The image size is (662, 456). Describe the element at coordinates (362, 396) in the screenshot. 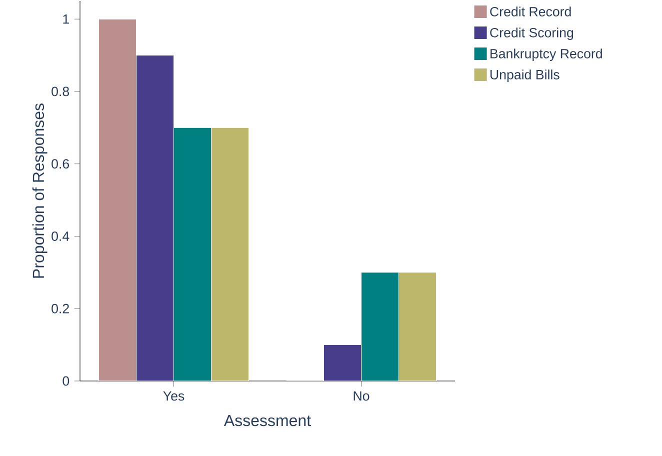

I see `x-tick-label: No` at that location.